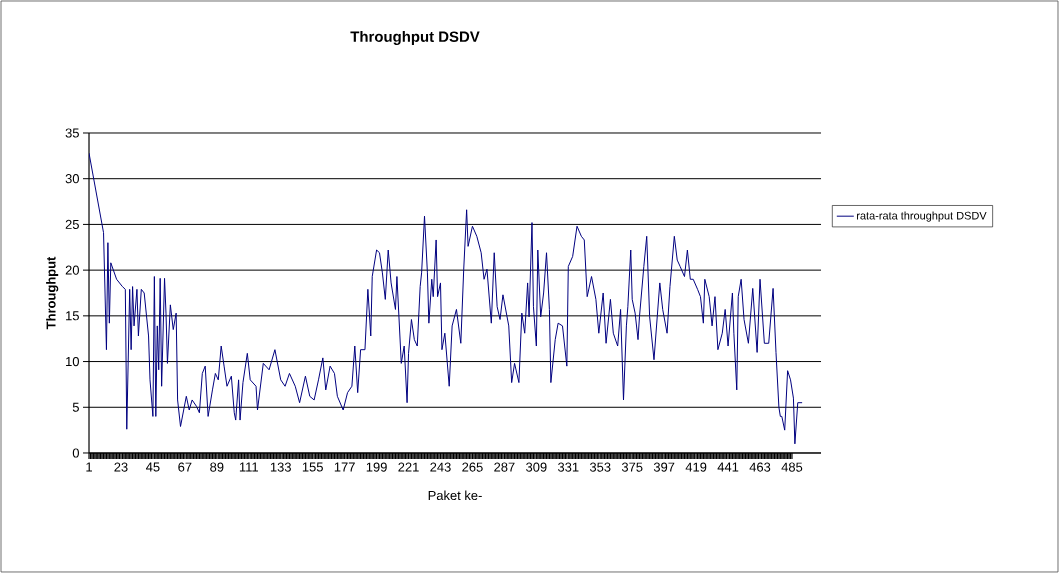 This screenshot has width=1059, height=573. I want to click on x-tick-label: 353, so click(600, 467).